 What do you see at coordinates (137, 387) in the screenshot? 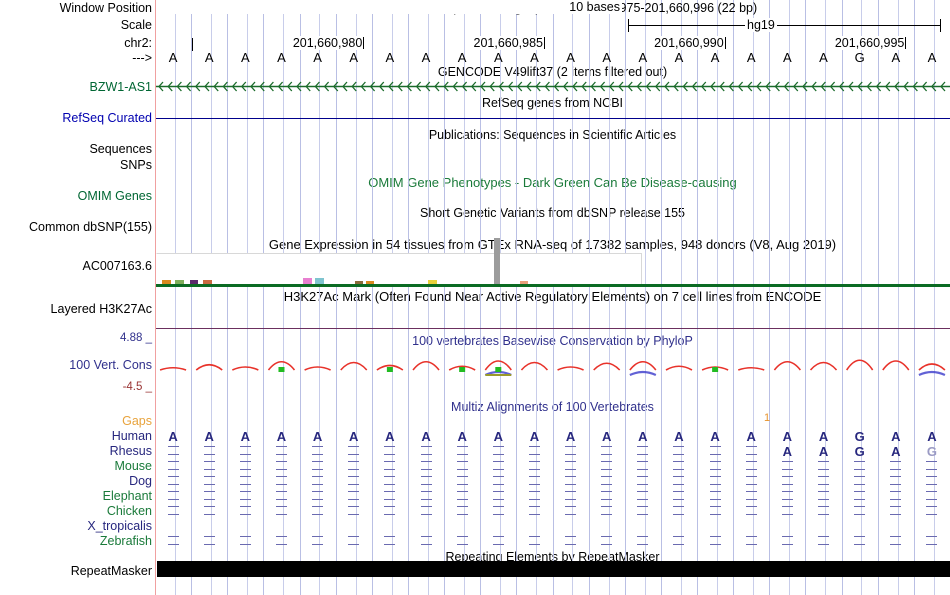
I see `conservation-min-tick: -4.5 _` at bounding box center [137, 387].